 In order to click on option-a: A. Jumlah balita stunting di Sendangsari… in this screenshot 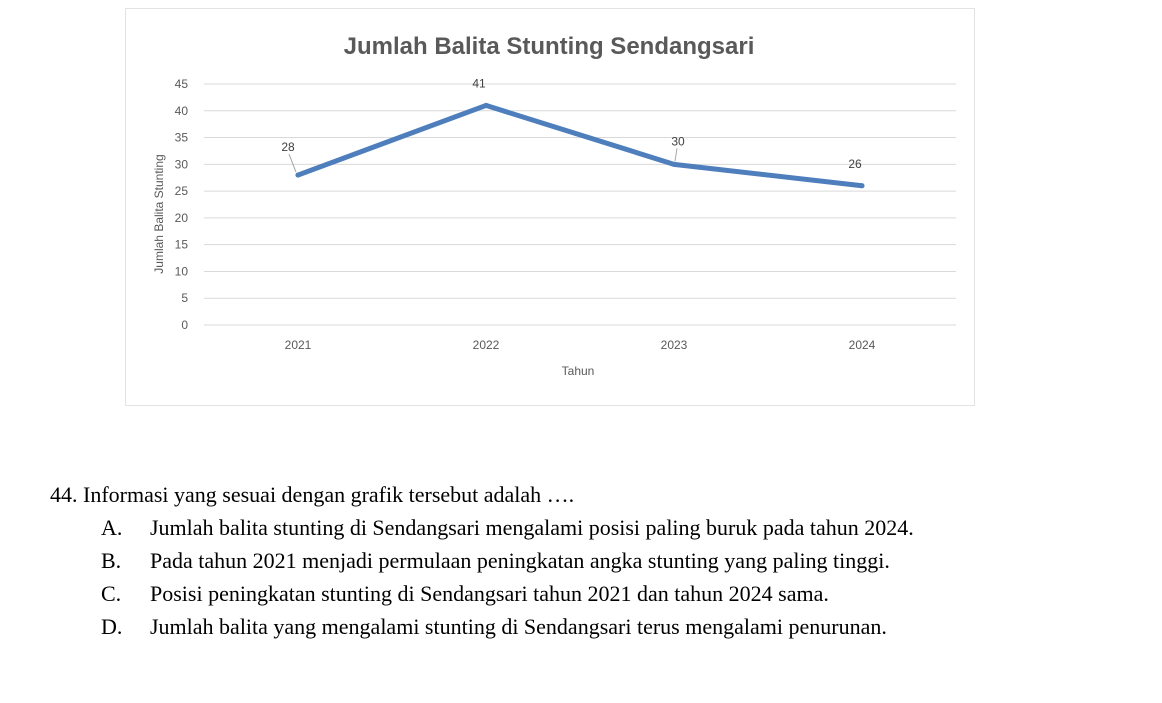, I will do `click(606, 527)`.